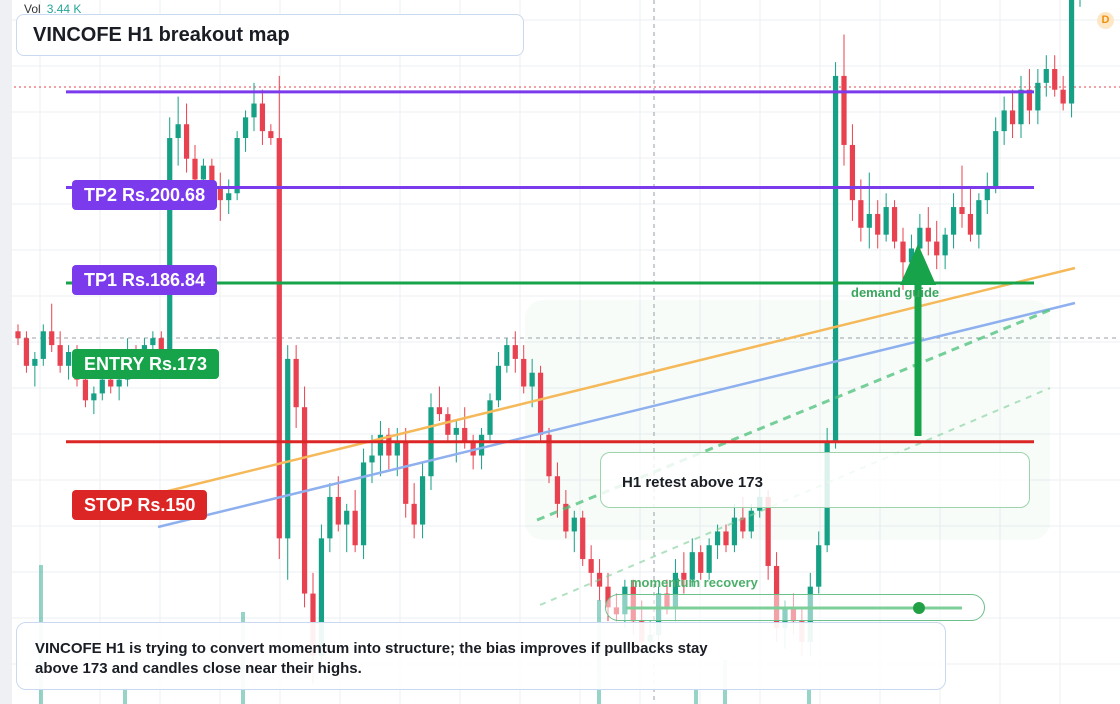 The image size is (1120, 704). I want to click on volume-readout: Vol 3.44 K, so click(52, 9).